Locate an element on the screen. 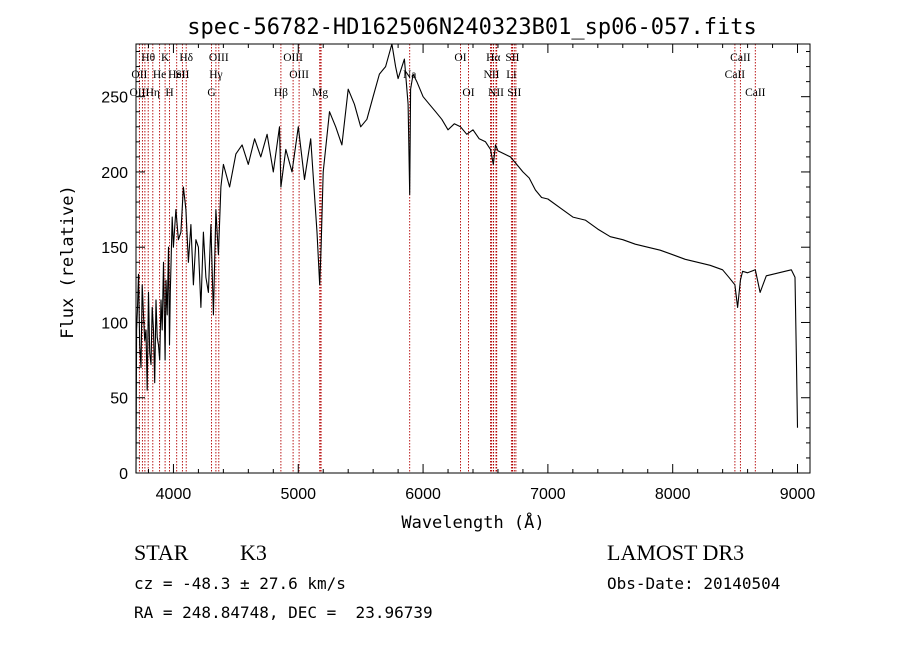 Image resolution: width=900 pixels, height=649 pixels. redshift-line: cz = -48.3 ± 27.6 km/s is located at coordinates (240, 583).